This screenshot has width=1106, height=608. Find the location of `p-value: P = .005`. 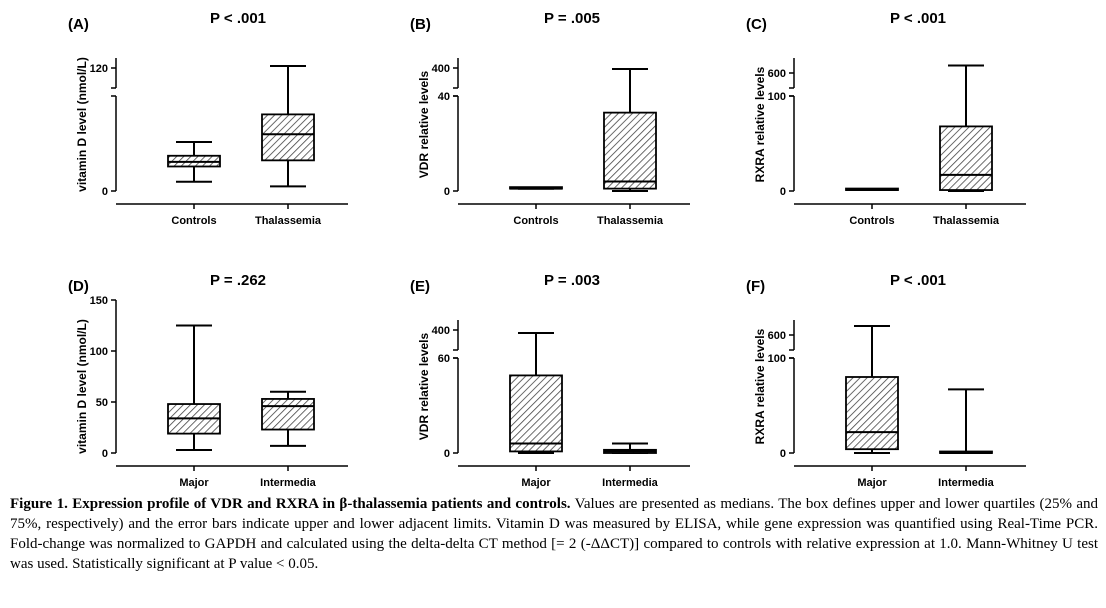

p-value: P = .005 is located at coordinates (572, 18).